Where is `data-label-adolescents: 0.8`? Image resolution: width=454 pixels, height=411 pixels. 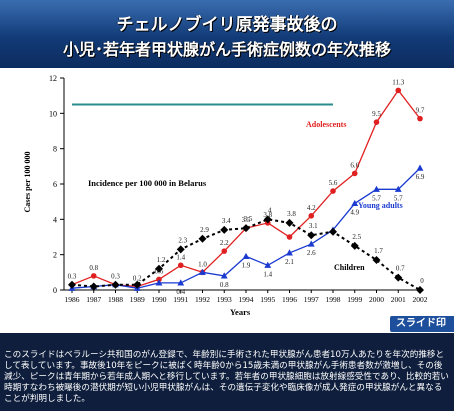 data-label-adolescents: 0.8 is located at coordinates (93, 268).